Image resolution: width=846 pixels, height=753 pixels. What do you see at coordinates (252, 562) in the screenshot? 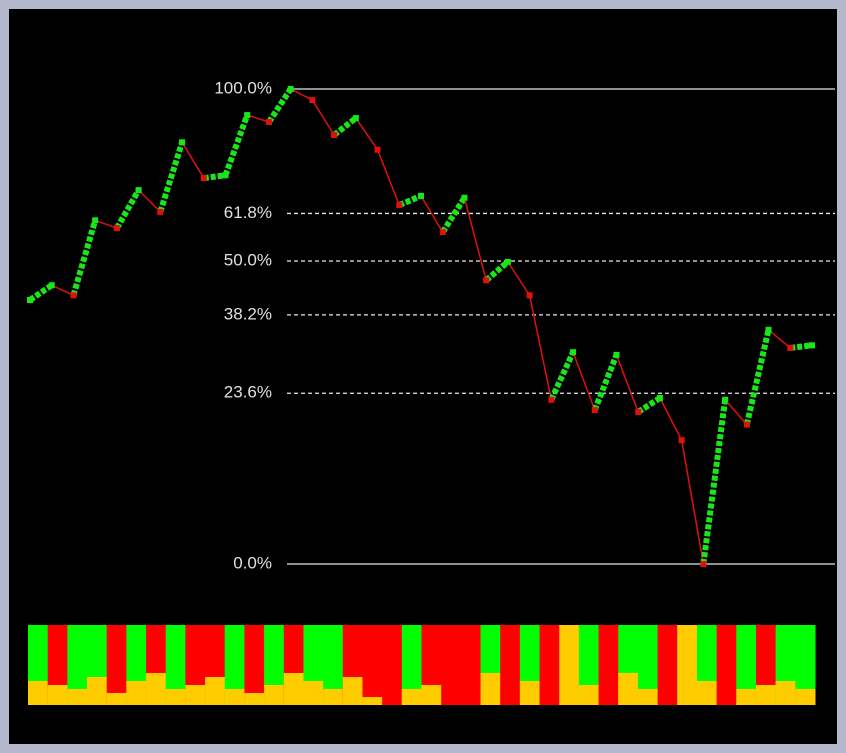
I see `y-tick-label: 0.0%` at bounding box center [252, 562].